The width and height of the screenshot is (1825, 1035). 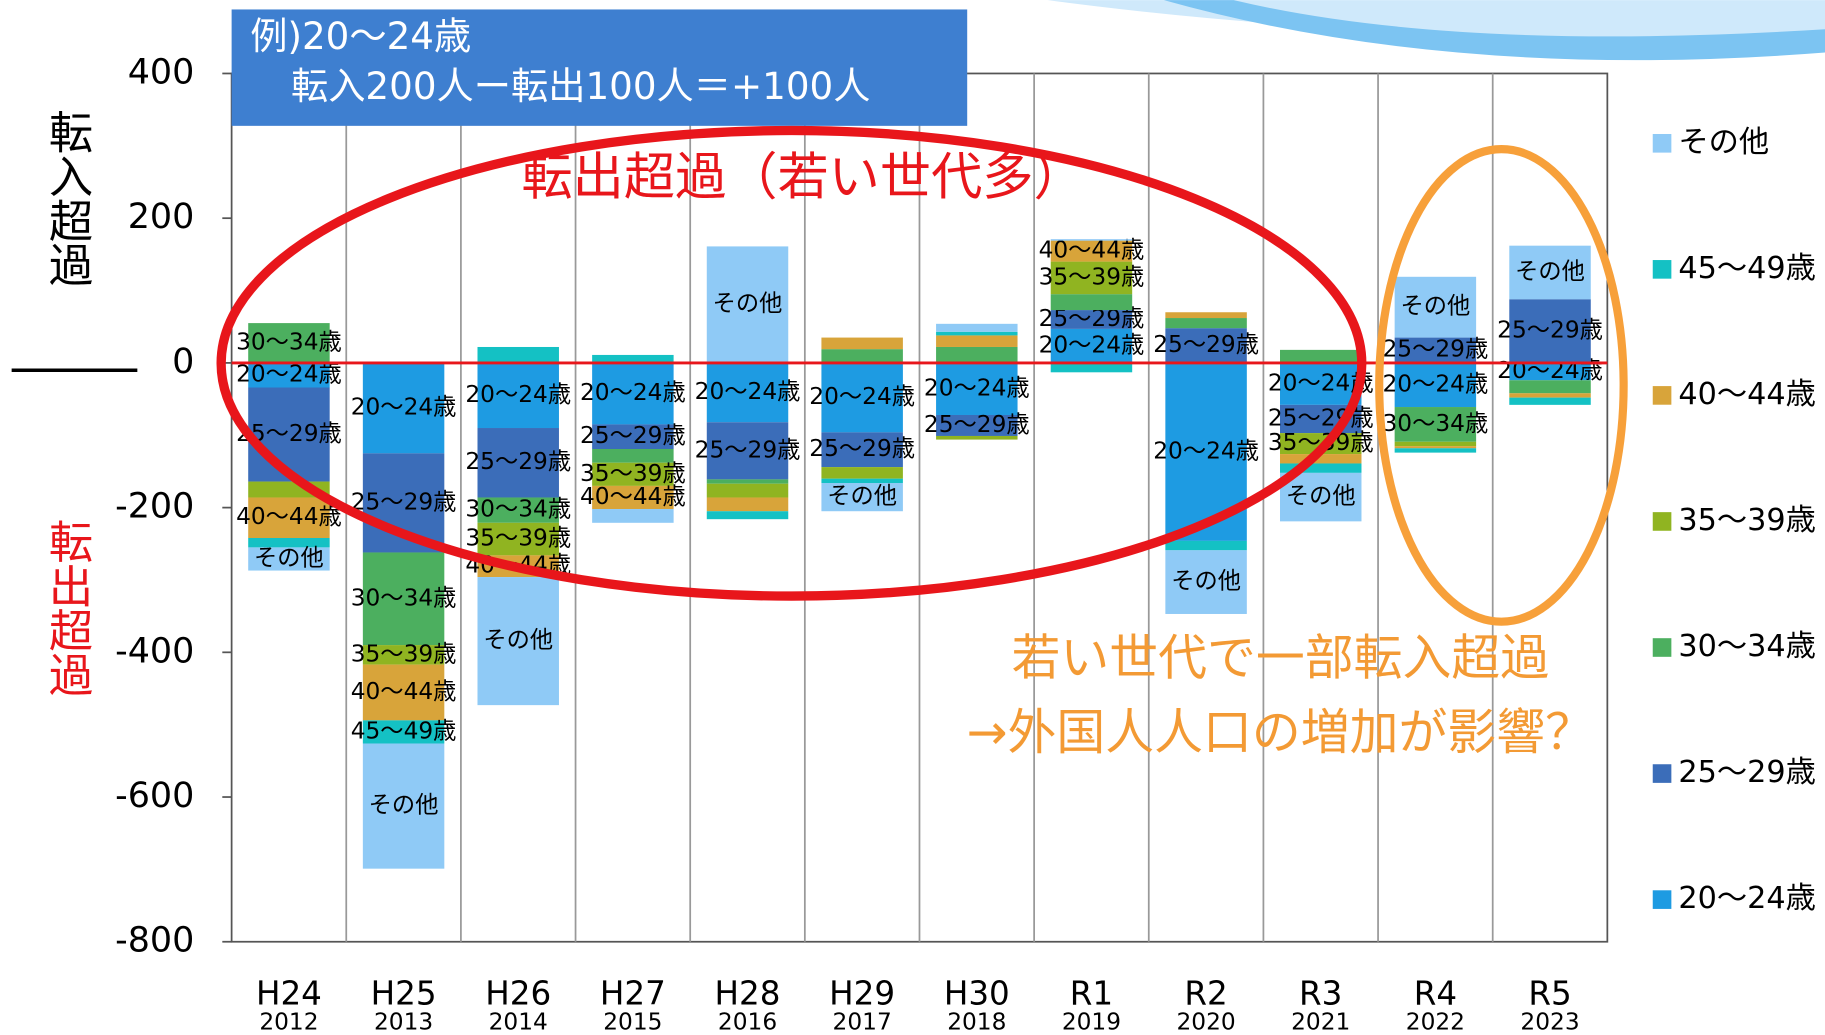 I want to click on x-tick-label: H24, so click(x=289, y=993).